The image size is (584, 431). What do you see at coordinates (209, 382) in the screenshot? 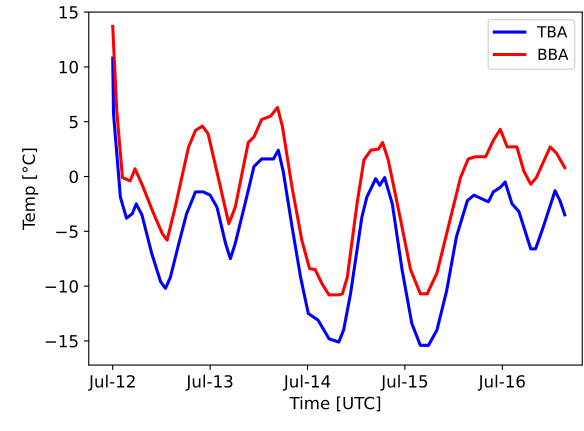
I see `x-tick-label: Jul-13` at bounding box center [209, 382].